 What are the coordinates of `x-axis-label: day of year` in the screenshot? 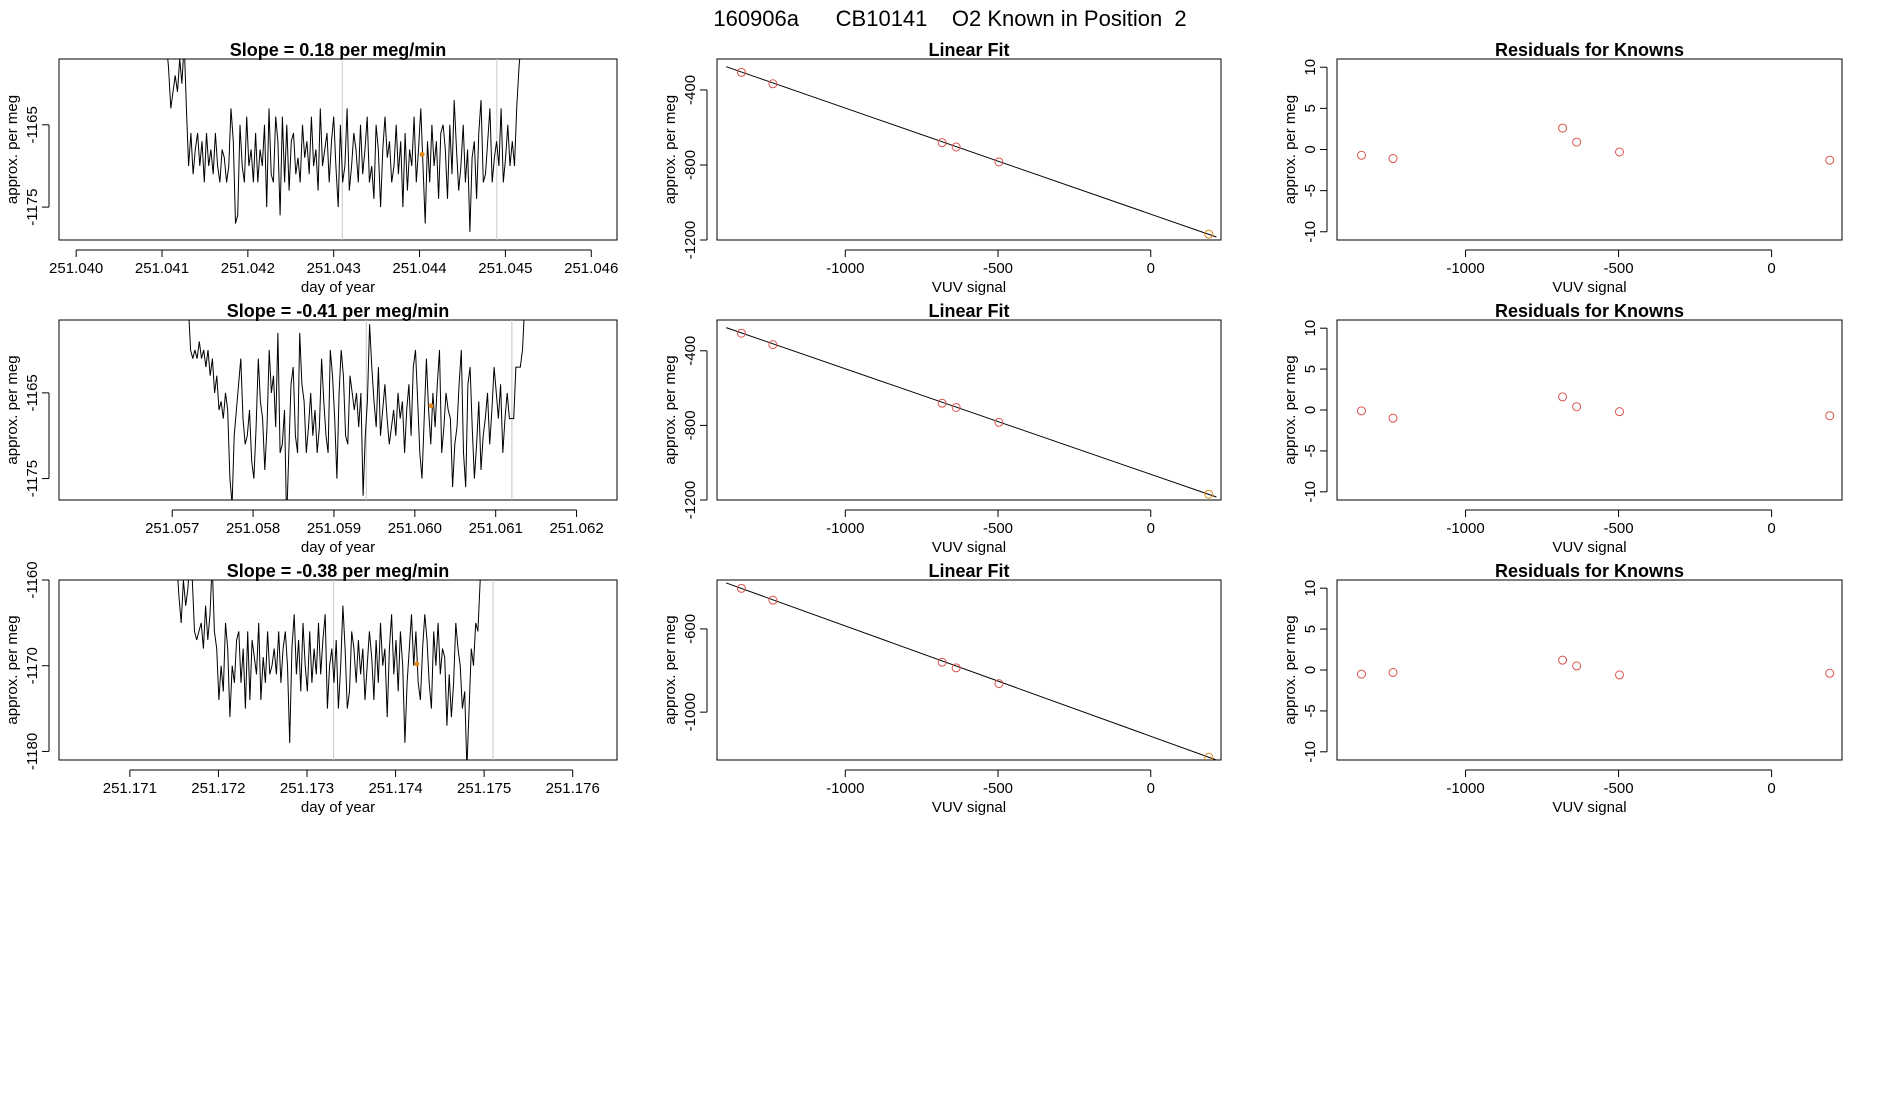 It's located at (338, 547).